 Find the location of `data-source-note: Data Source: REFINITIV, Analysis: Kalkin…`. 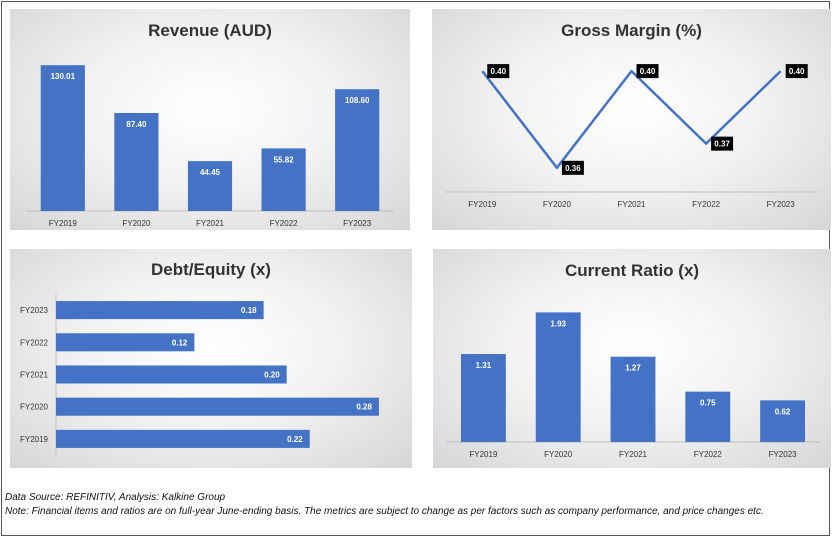

data-source-note: Data Source: REFINITIV, Analysis: Kalkin… is located at coordinates (115, 497).